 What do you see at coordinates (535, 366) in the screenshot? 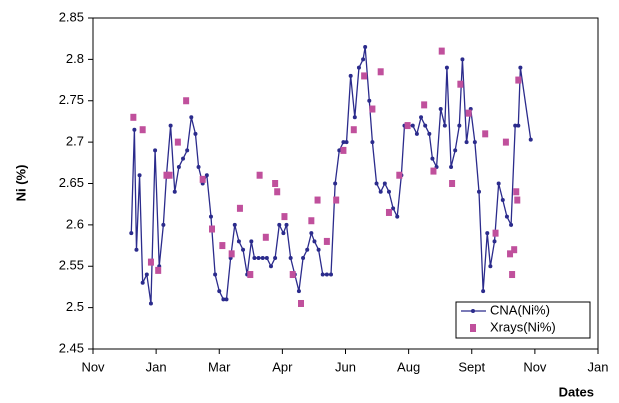
I see `x-tick-label: Nov` at bounding box center [535, 366].